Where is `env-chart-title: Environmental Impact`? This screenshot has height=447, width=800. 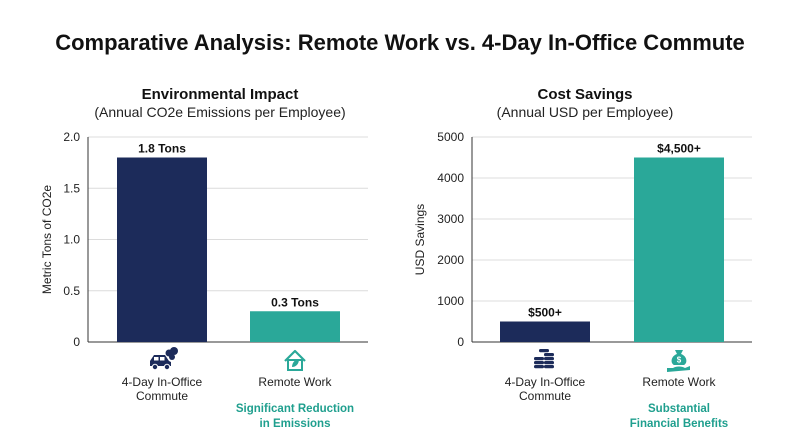
env-chart-title: Environmental Impact is located at coordinates (220, 94).